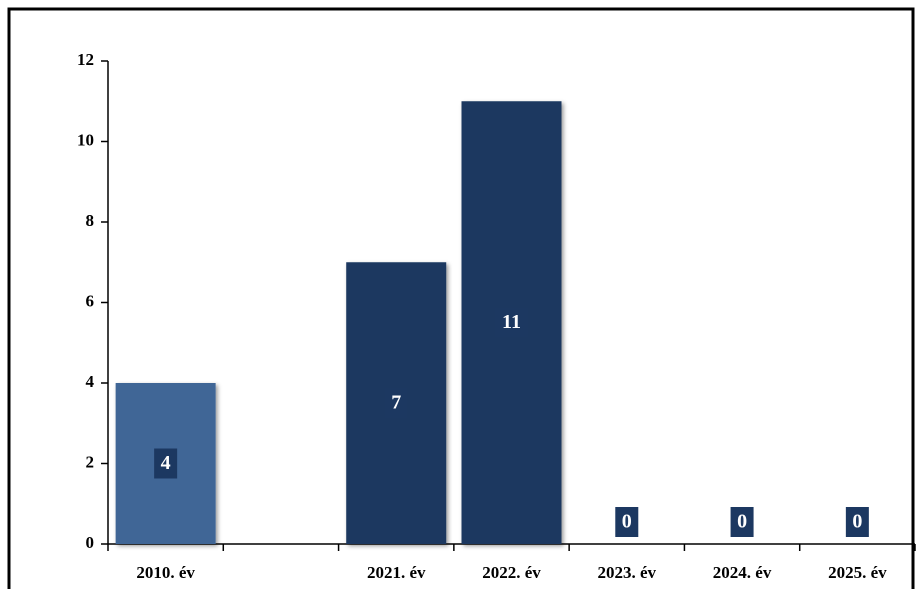 The height and width of the screenshot is (589, 919). What do you see at coordinates (857, 572) in the screenshot?
I see `x-tick-label: 2025. év` at bounding box center [857, 572].